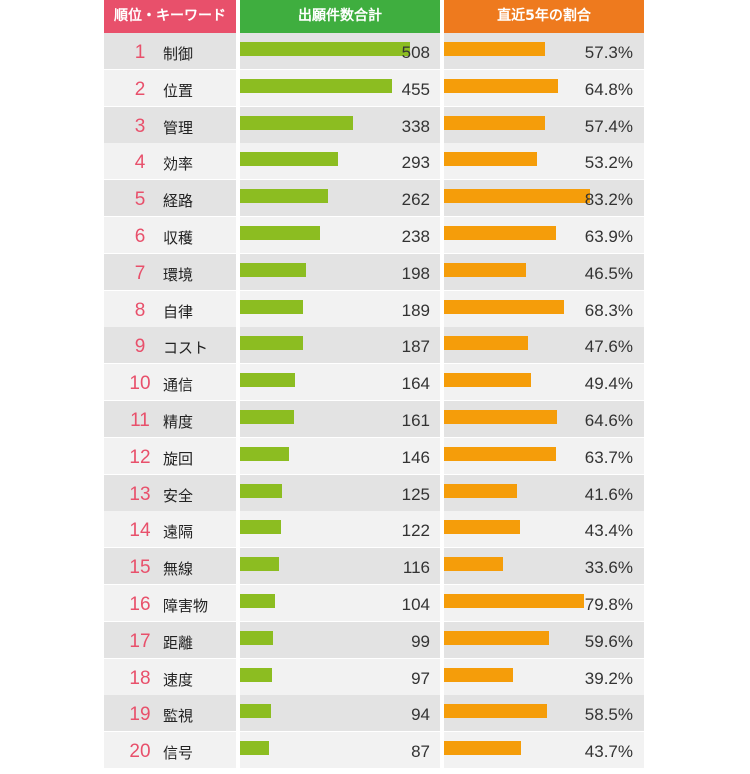  Describe the element at coordinates (375, 88) in the screenshot. I see `table-row: 2位置45564.8%` at that location.